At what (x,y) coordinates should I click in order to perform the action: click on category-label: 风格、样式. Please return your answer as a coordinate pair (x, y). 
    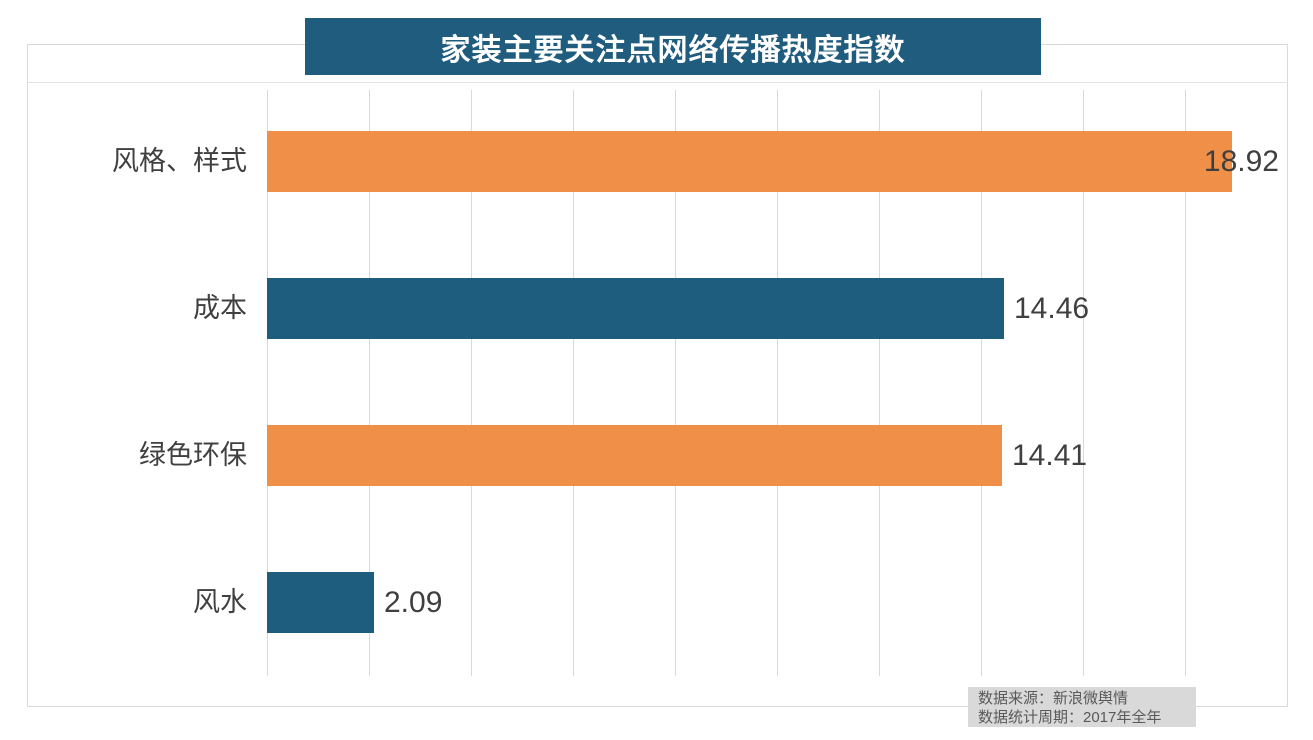
    Looking at the image, I should click on (179, 161).